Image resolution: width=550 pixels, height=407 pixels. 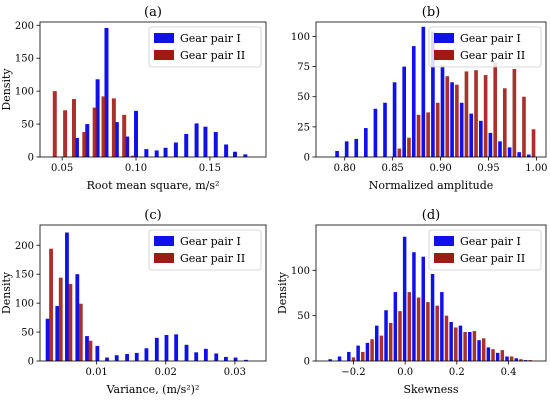 What do you see at coordinates (345, 168) in the screenshot?
I see `x-tick-label: 0.80` at bounding box center [345, 168].